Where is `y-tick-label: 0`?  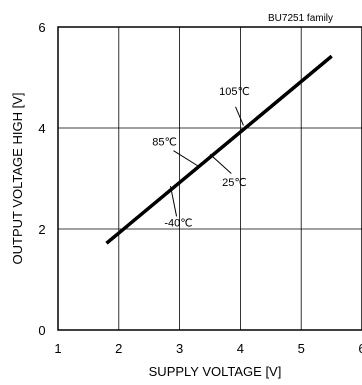
y-tick-label: 0 is located at coordinates (41, 330).